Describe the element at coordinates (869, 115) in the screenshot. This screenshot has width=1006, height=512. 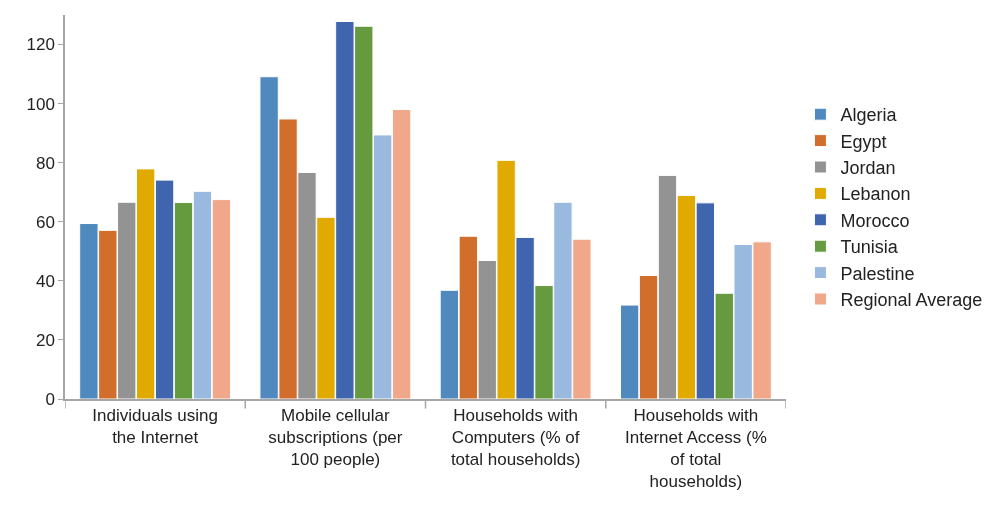
I see `legend-label: Algeria` at that location.